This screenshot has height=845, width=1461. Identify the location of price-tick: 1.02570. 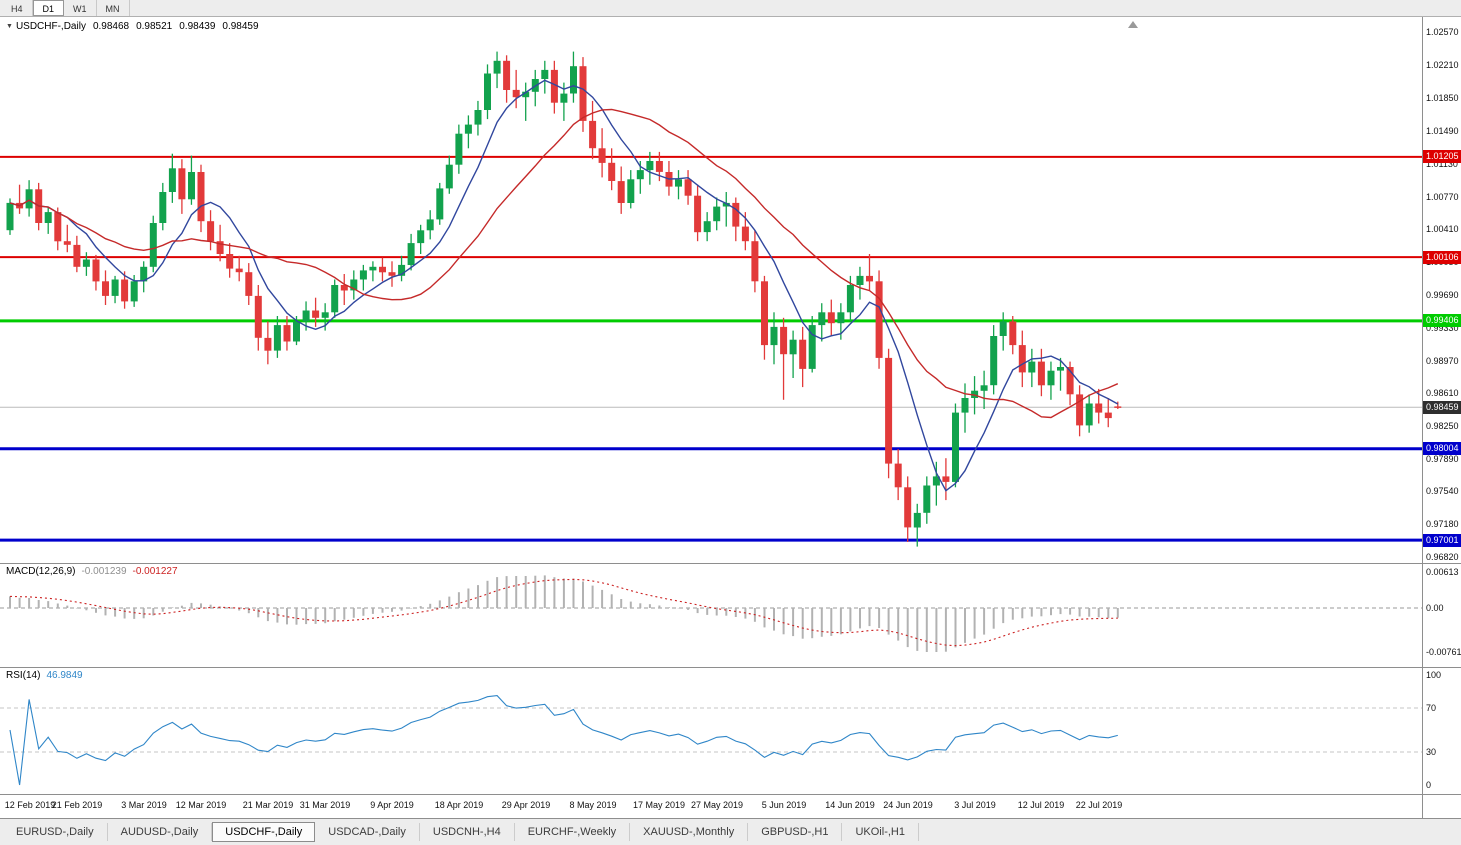
(1442, 32).